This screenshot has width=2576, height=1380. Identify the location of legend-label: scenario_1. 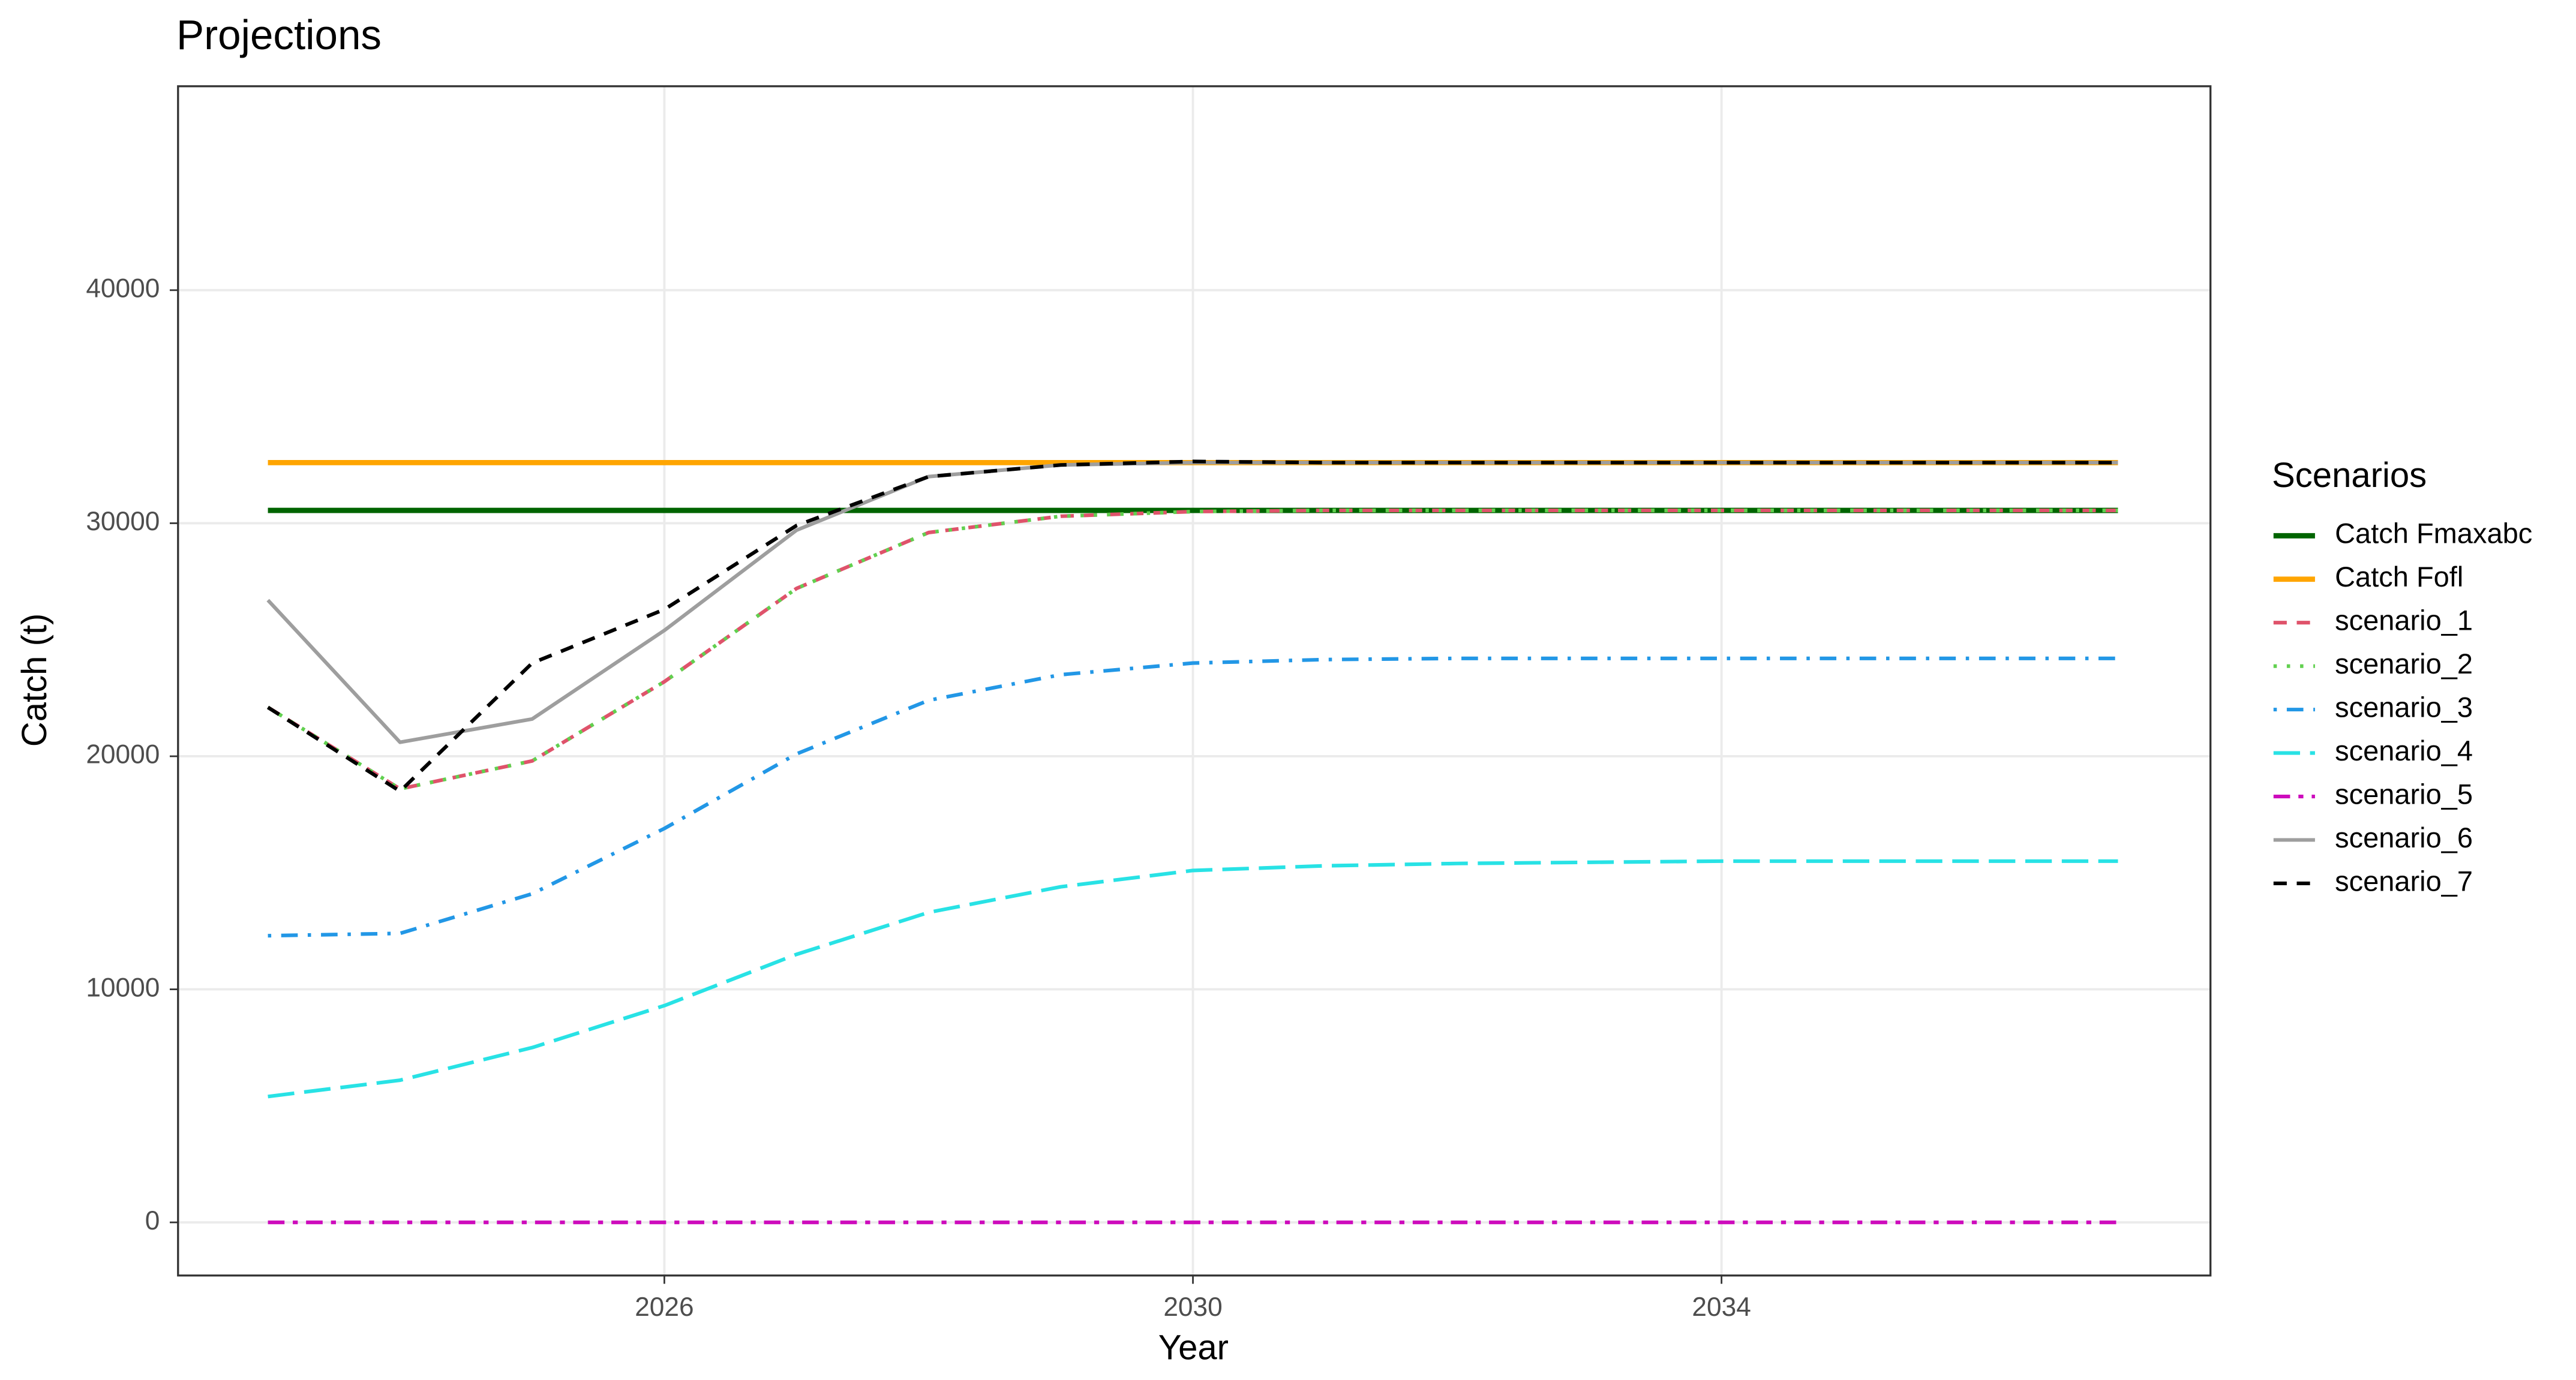
(2404, 621).